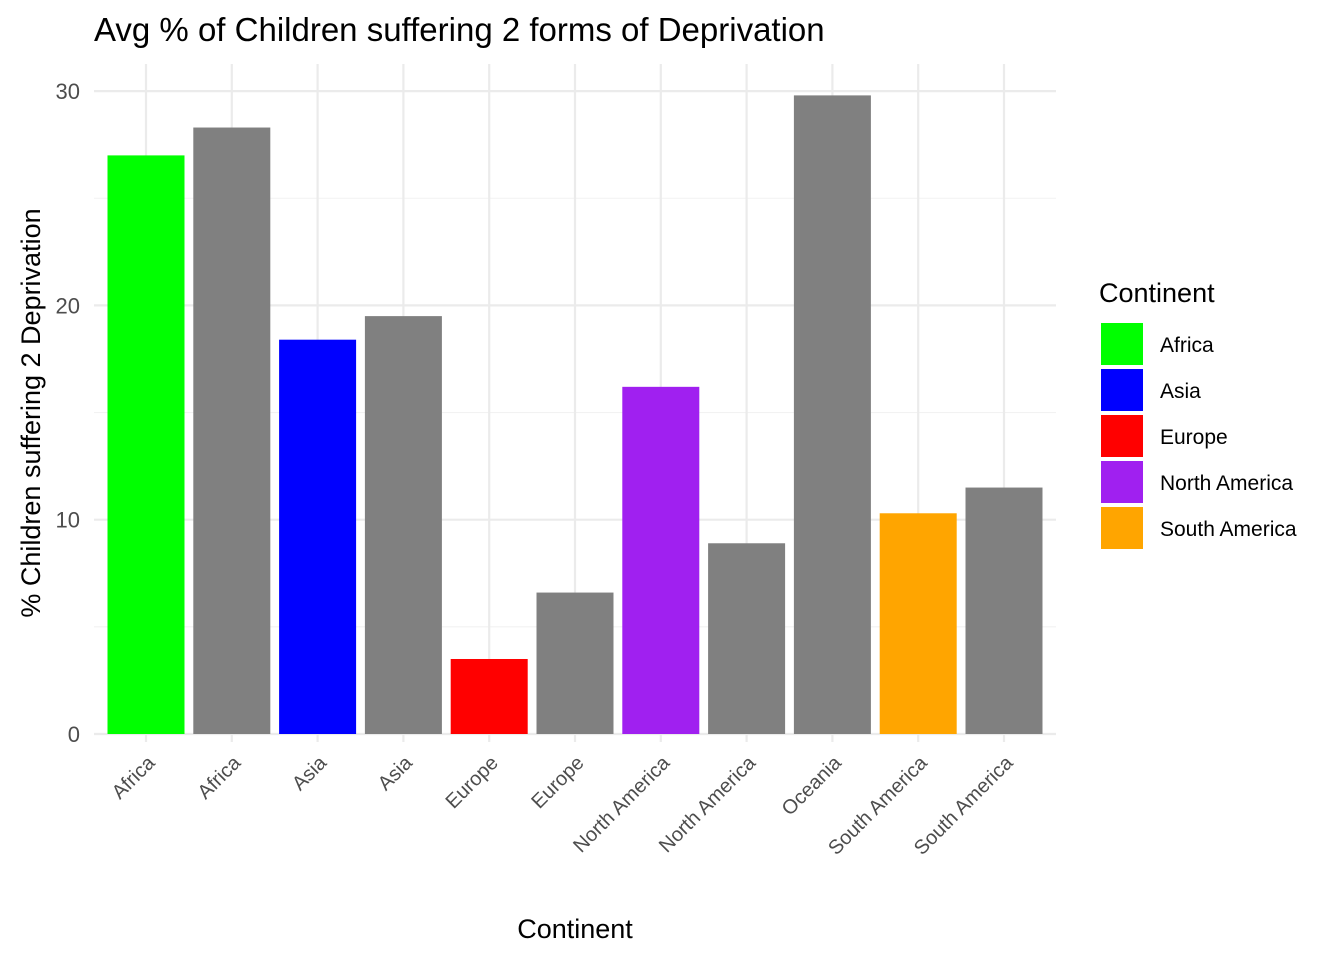 Image resolution: width=1344 pixels, height=960 pixels. What do you see at coordinates (747, 638) in the screenshot?
I see `bar-8-north-america` at bounding box center [747, 638].